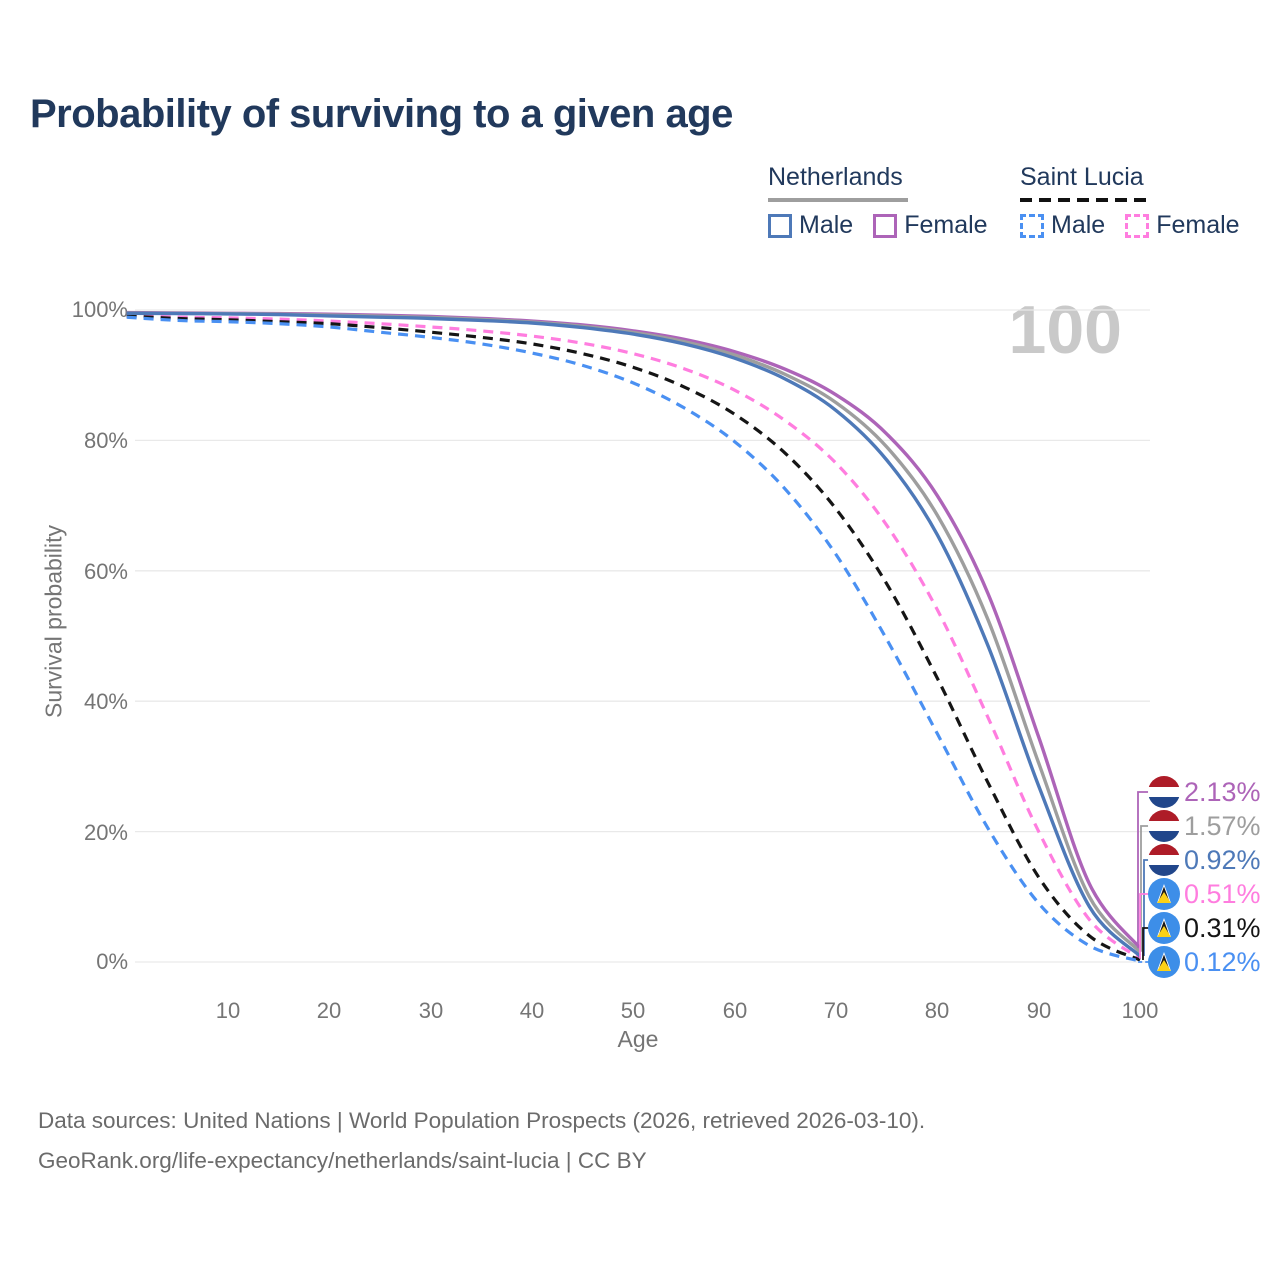 The image size is (1280, 1280). Describe the element at coordinates (381, 114) in the screenshot. I see `page-title: Probability of surviving to a given age` at that location.